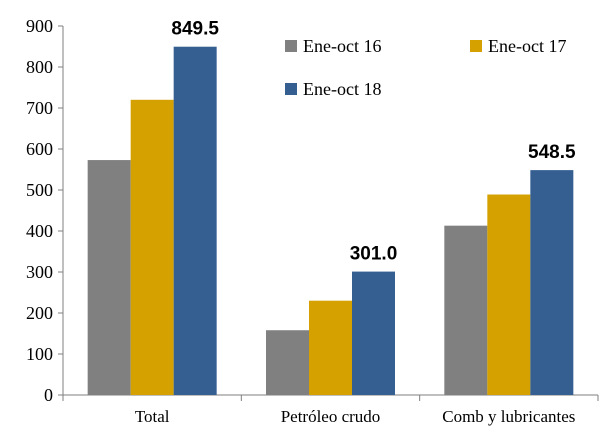  What do you see at coordinates (527, 46) in the screenshot?
I see `legend-label: Ene-oct 17` at bounding box center [527, 46].